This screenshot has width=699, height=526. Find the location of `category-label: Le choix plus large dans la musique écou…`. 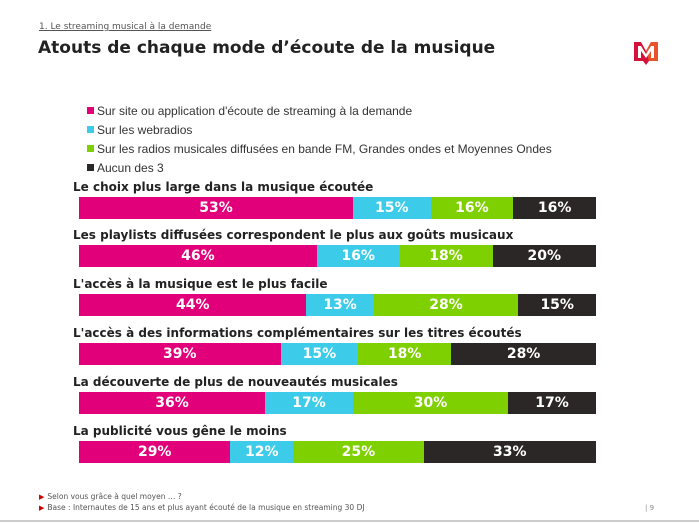

category-label: Le choix plus large dans la musique écou… is located at coordinates (223, 187).